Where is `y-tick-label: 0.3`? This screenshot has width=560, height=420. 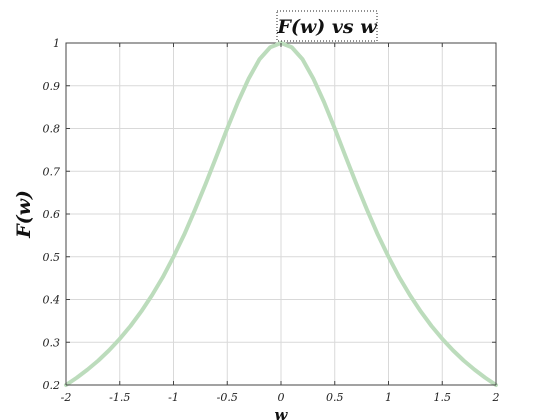 y-tick-label: 0.3 is located at coordinates (52, 342).